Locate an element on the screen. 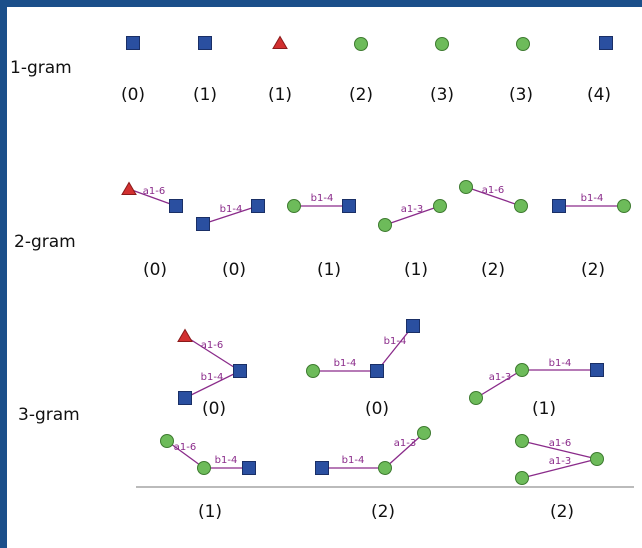  row-label-3-gram: 3-gram is located at coordinates (49, 415).